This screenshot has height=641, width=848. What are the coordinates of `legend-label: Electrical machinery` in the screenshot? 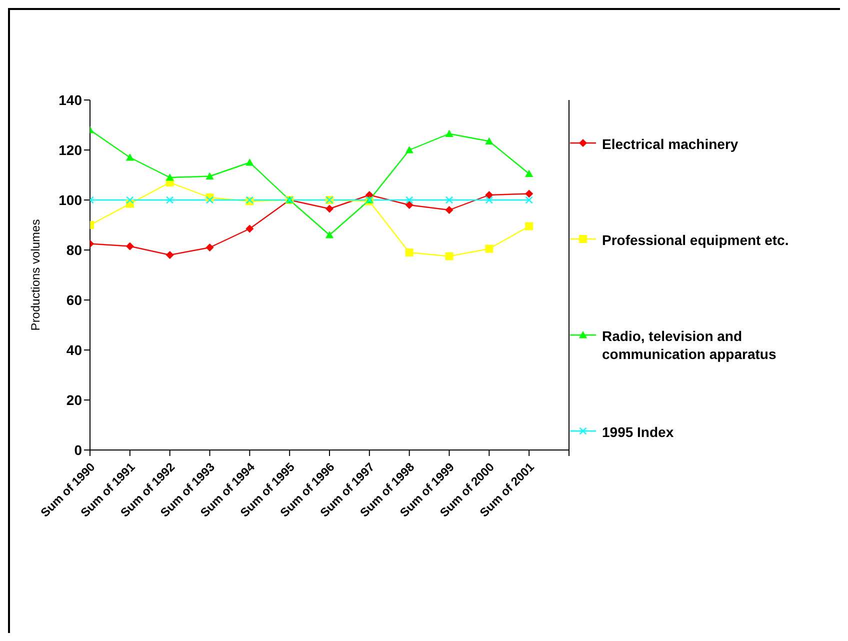 It's located at (671, 144).